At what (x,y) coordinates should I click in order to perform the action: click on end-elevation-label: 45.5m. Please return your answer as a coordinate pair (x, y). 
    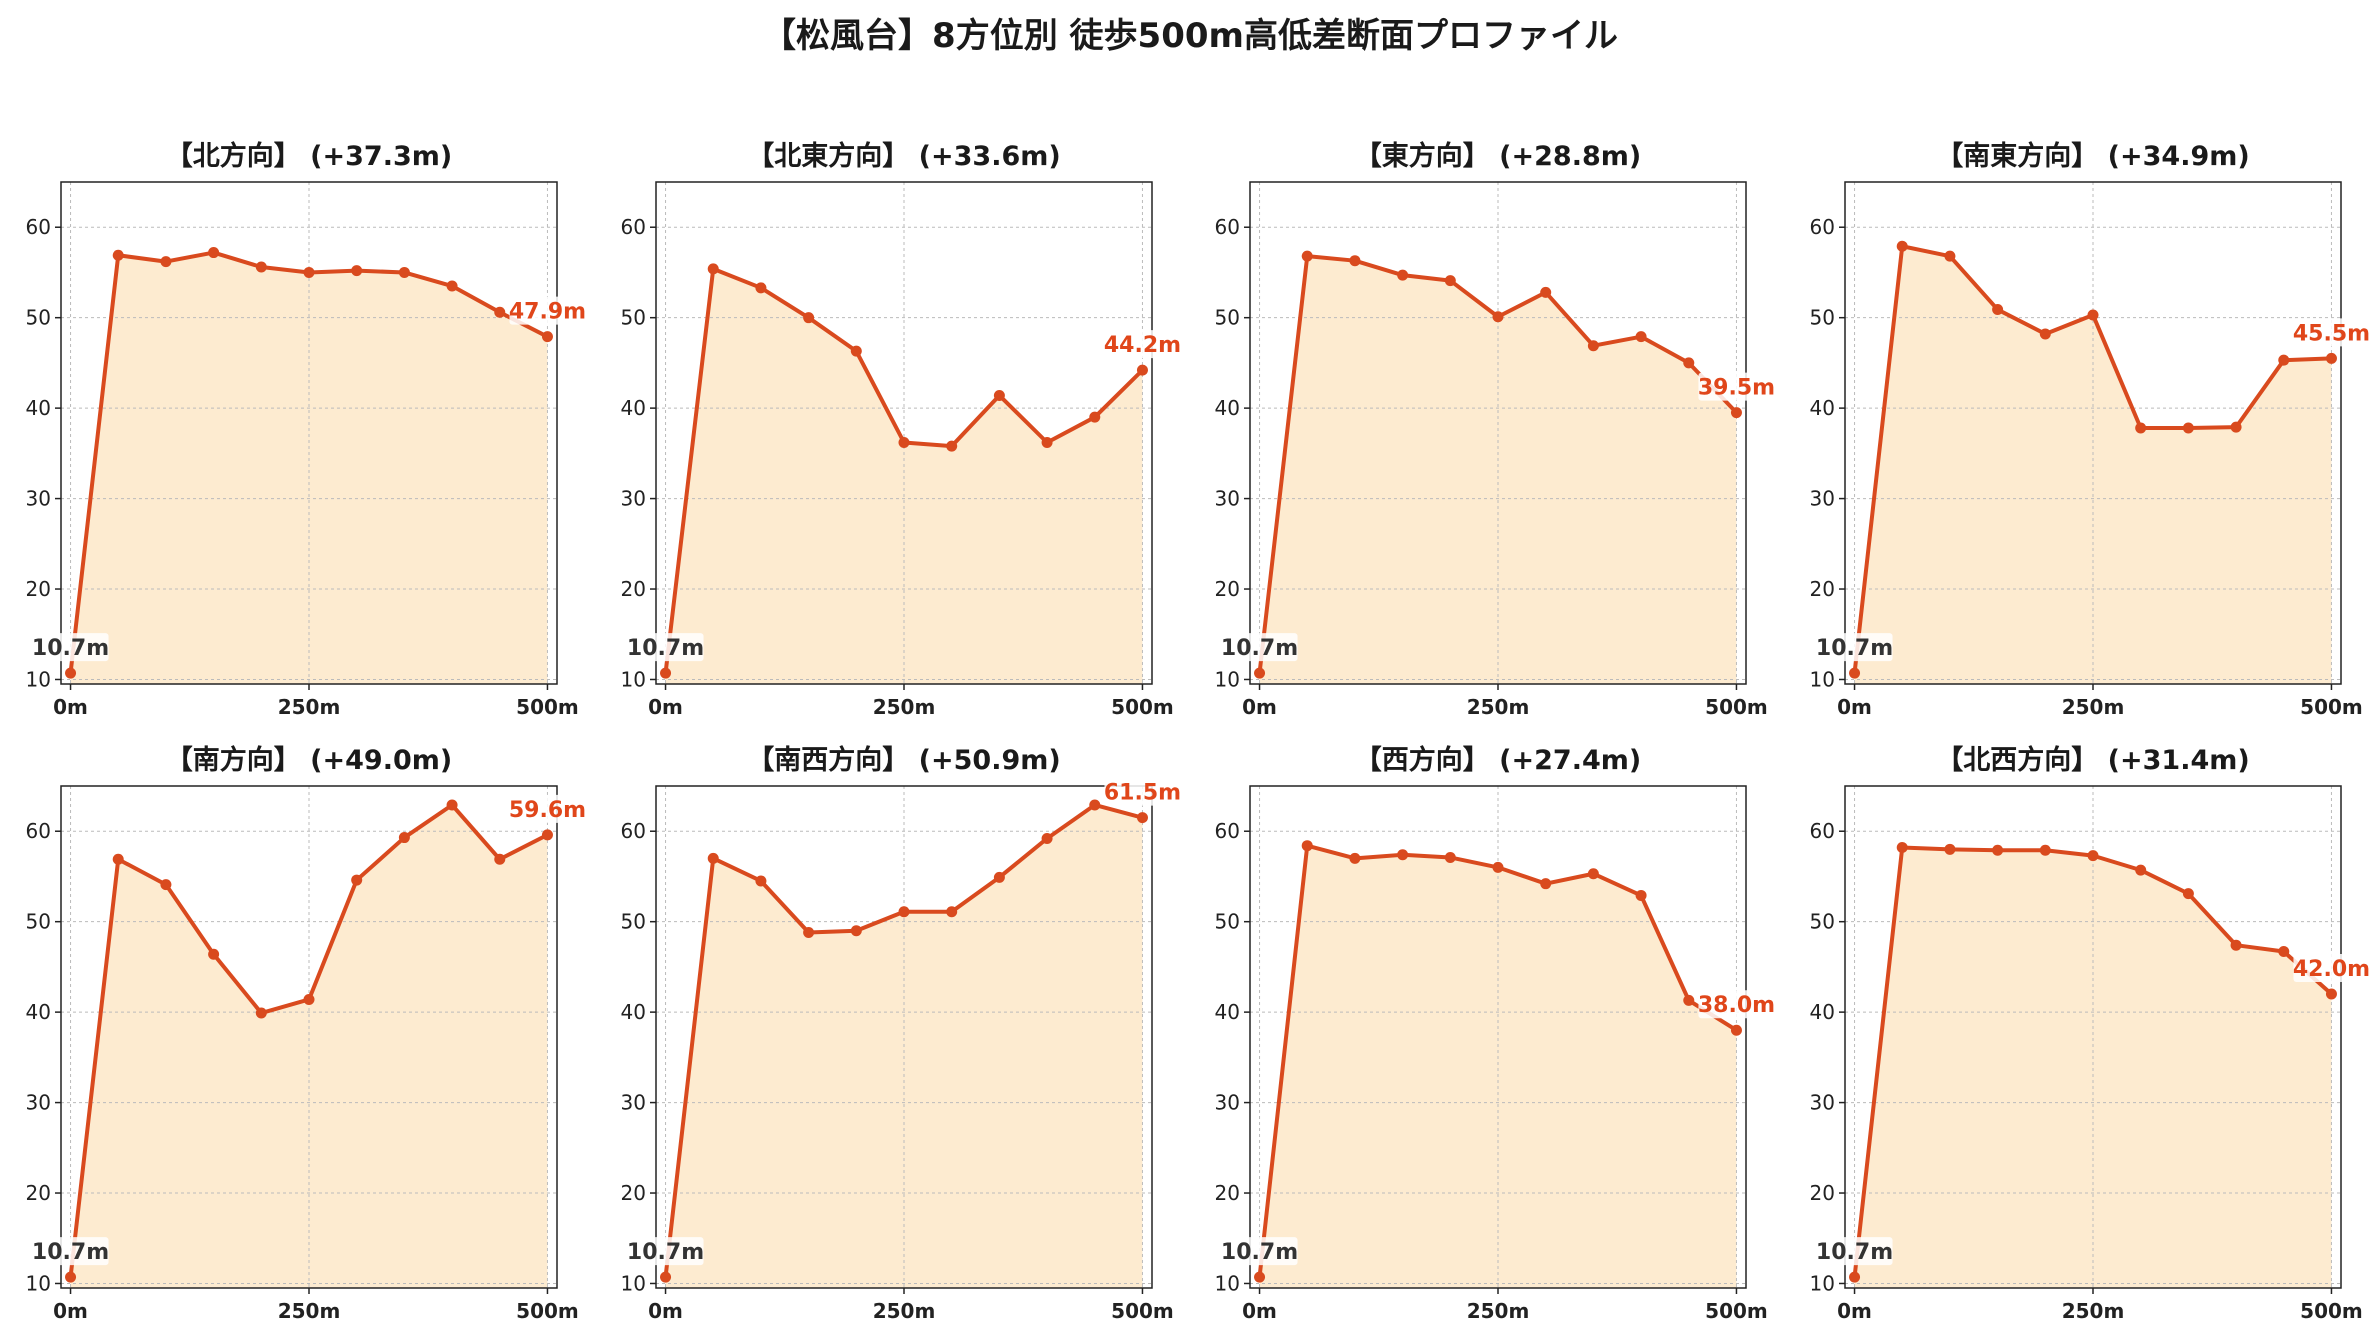
    Looking at the image, I should click on (2331, 333).